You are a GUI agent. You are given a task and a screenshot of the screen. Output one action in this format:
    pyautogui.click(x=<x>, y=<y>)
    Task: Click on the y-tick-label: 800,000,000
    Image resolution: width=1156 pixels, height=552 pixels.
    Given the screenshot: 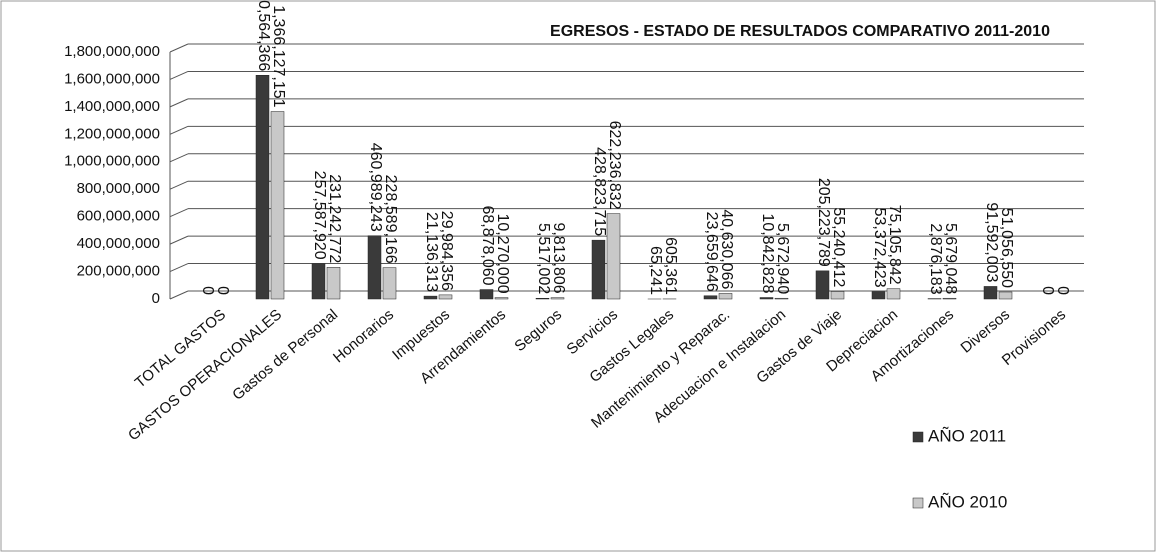 What is the action you would take?
    pyautogui.click(x=118, y=188)
    